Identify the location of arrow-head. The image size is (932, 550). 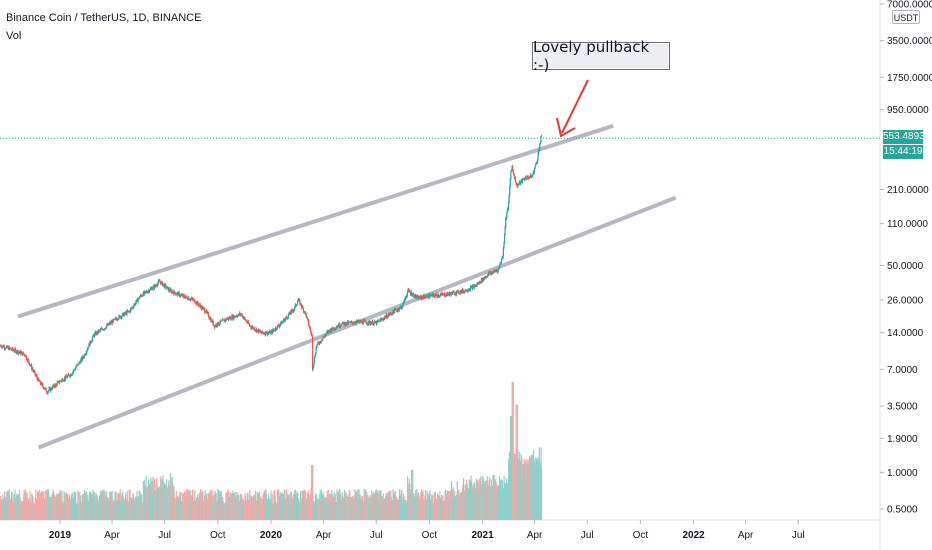
(566, 127).